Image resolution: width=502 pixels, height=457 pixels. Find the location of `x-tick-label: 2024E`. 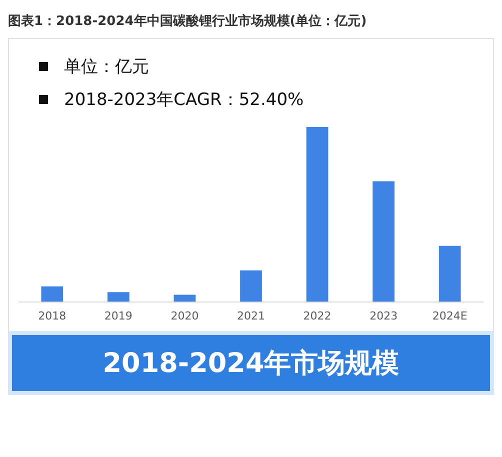

x-tick-label: 2024E is located at coordinates (450, 315).